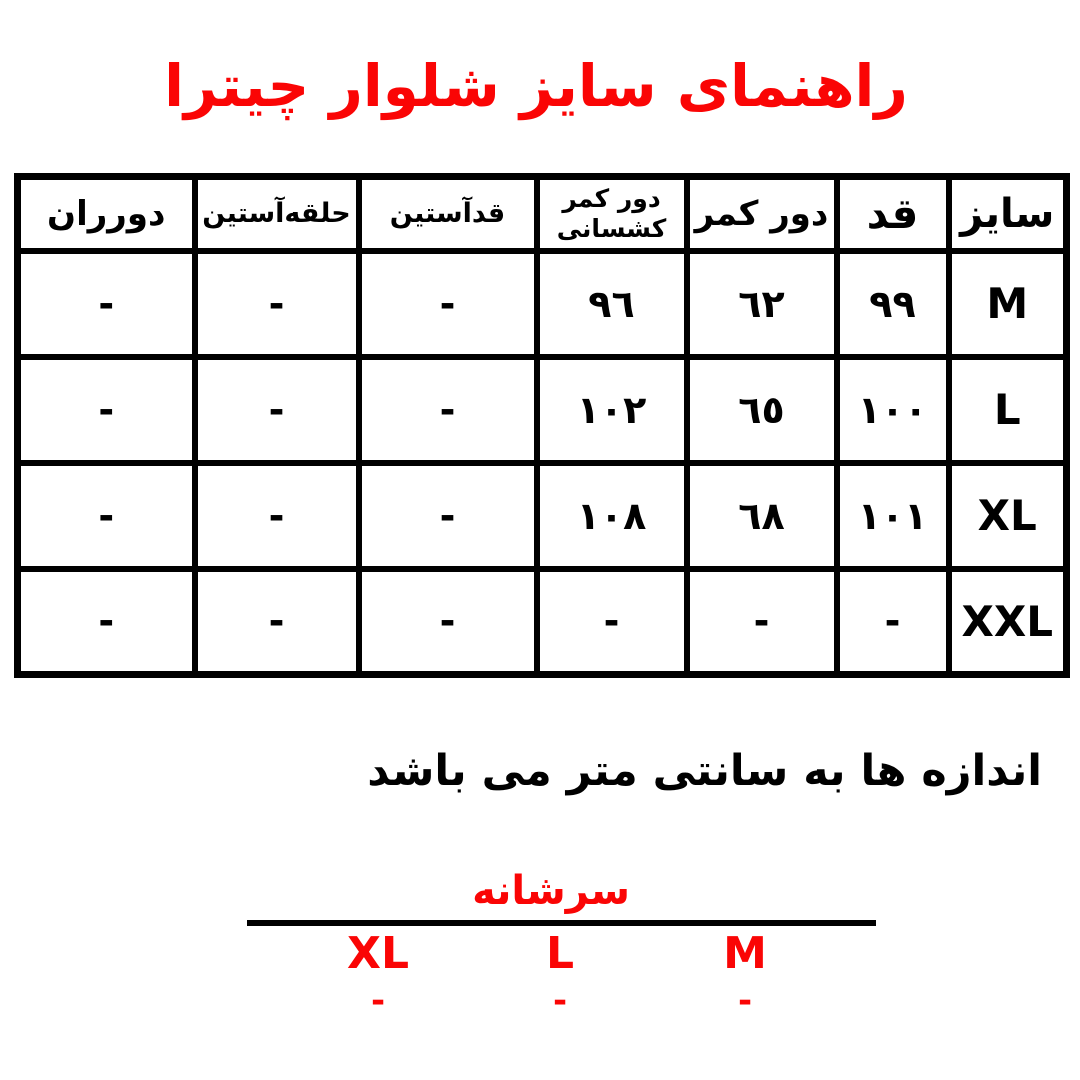  Describe the element at coordinates (447, 213) in the screenshot. I see `column-header-sleeve-length: قدآستین` at that location.